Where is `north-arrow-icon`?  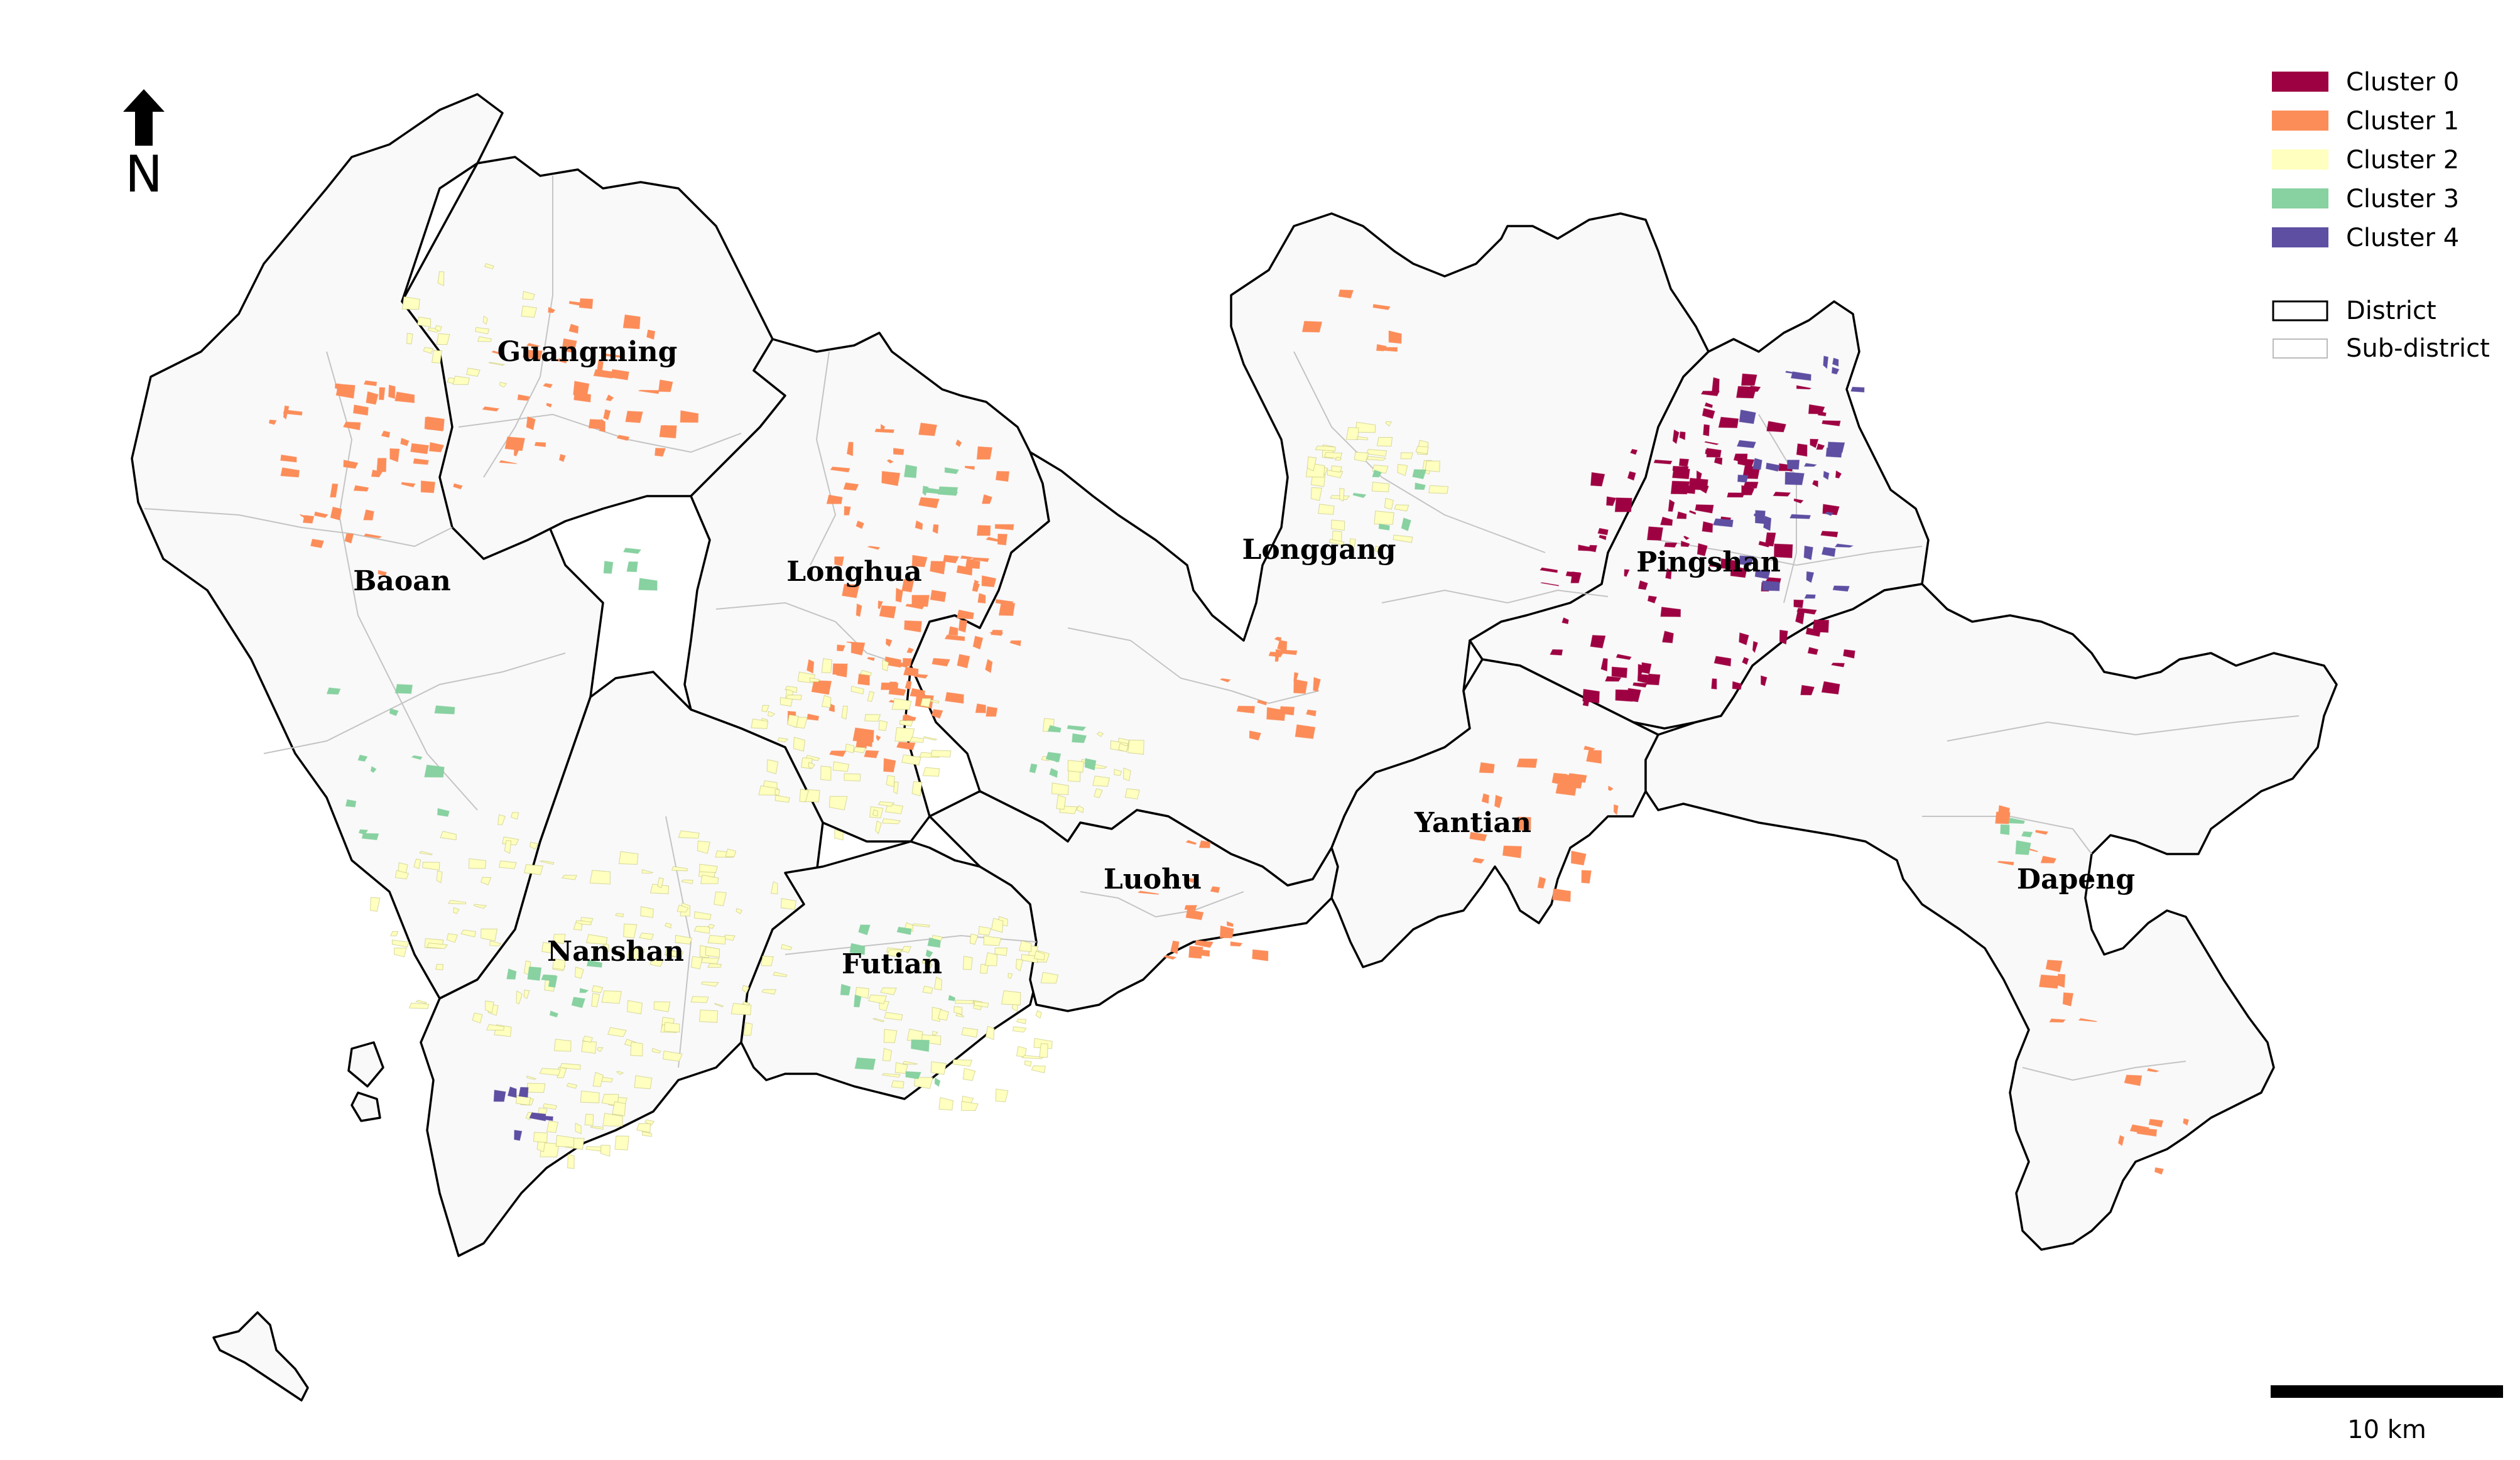 north-arrow-icon is located at coordinates (144, 117).